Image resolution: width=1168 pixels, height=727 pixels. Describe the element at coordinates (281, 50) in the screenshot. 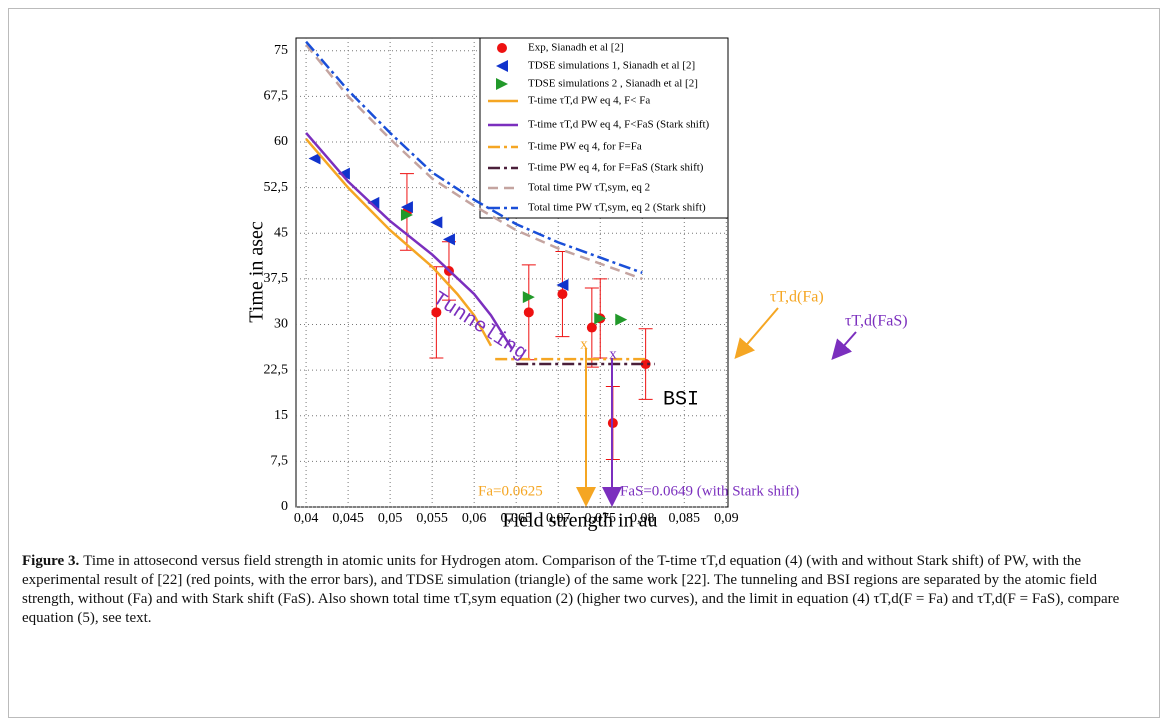

I see `y-tick-label: 75` at that location.